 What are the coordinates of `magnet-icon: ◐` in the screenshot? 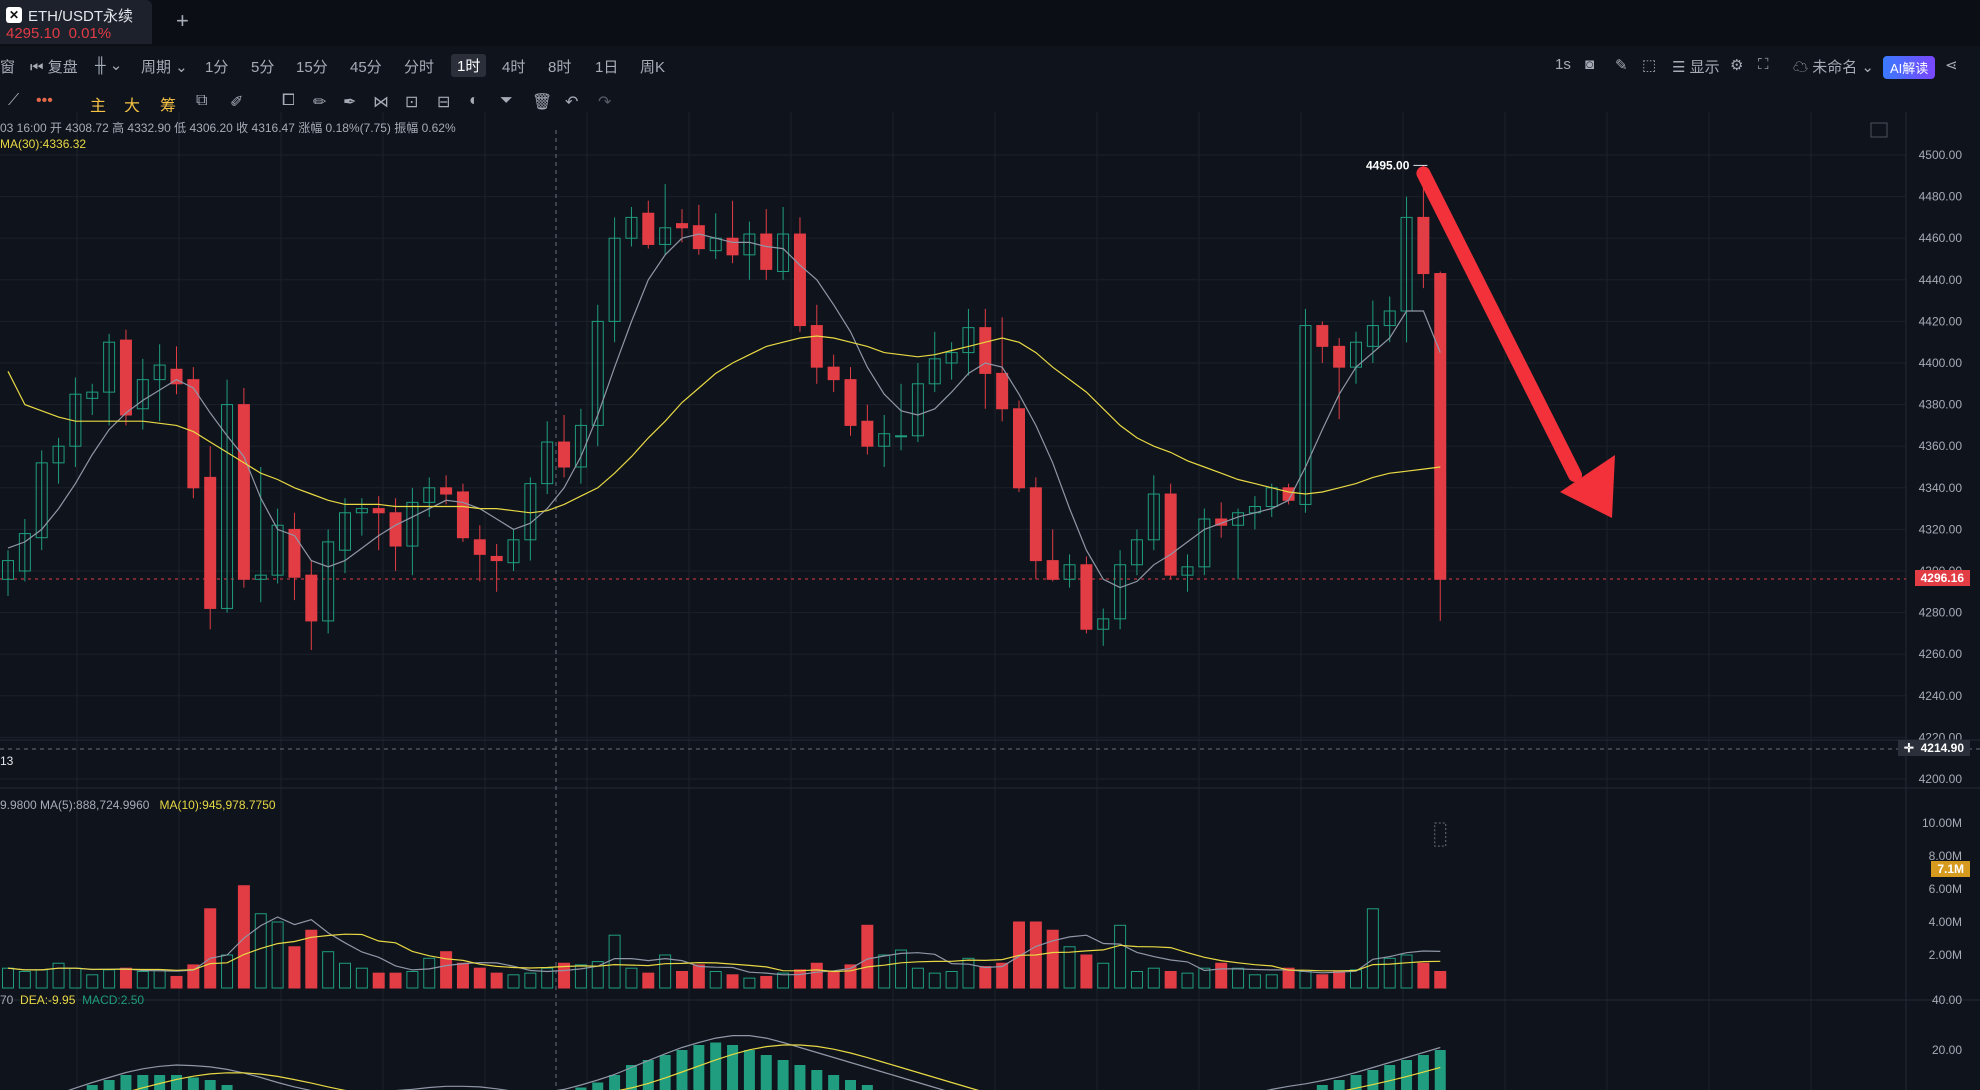 It's located at (474, 100).